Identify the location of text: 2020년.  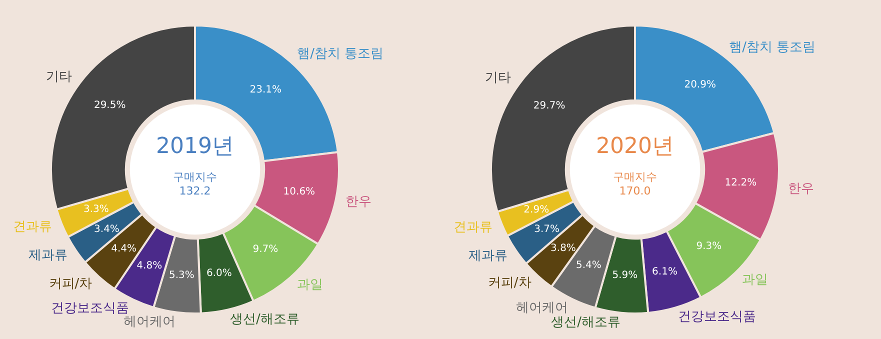
(635, 147).